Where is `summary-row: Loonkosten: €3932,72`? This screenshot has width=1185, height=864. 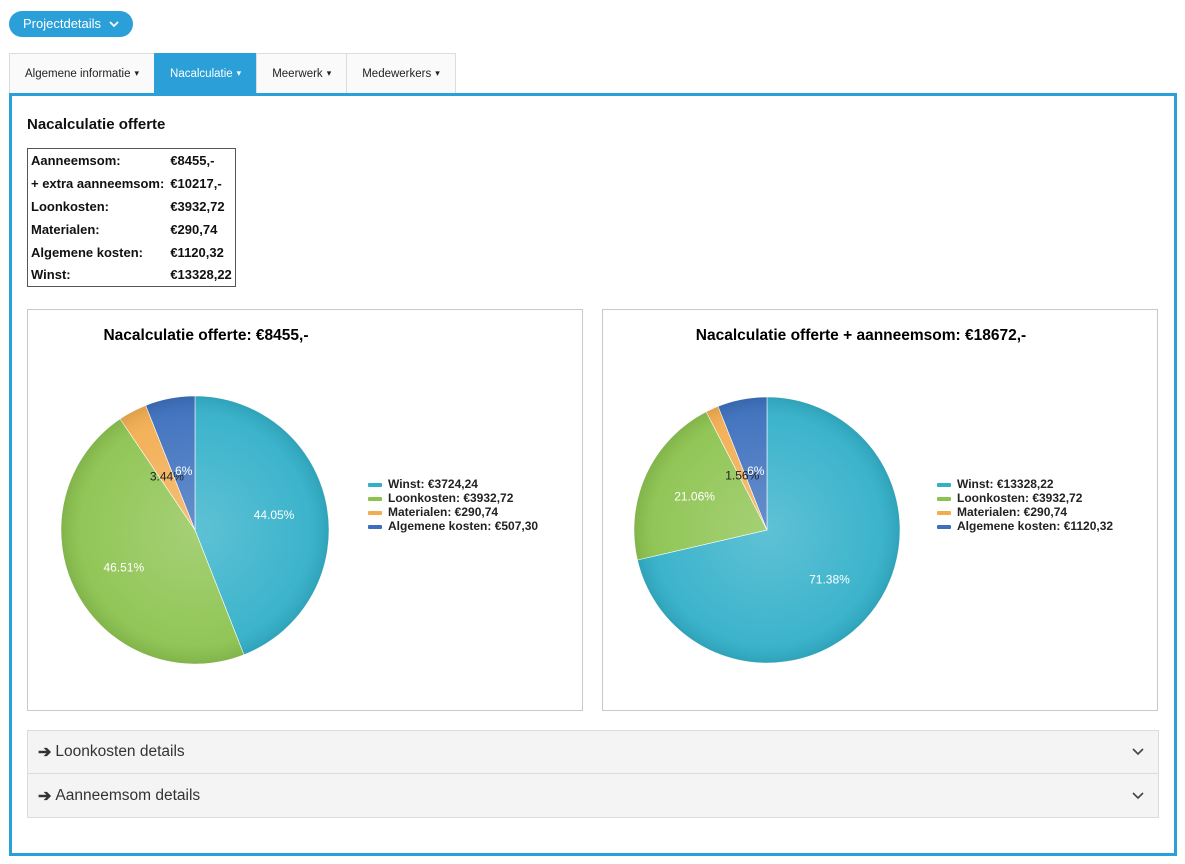 summary-row: Loonkosten: €3932,72 is located at coordinates (128, 206).